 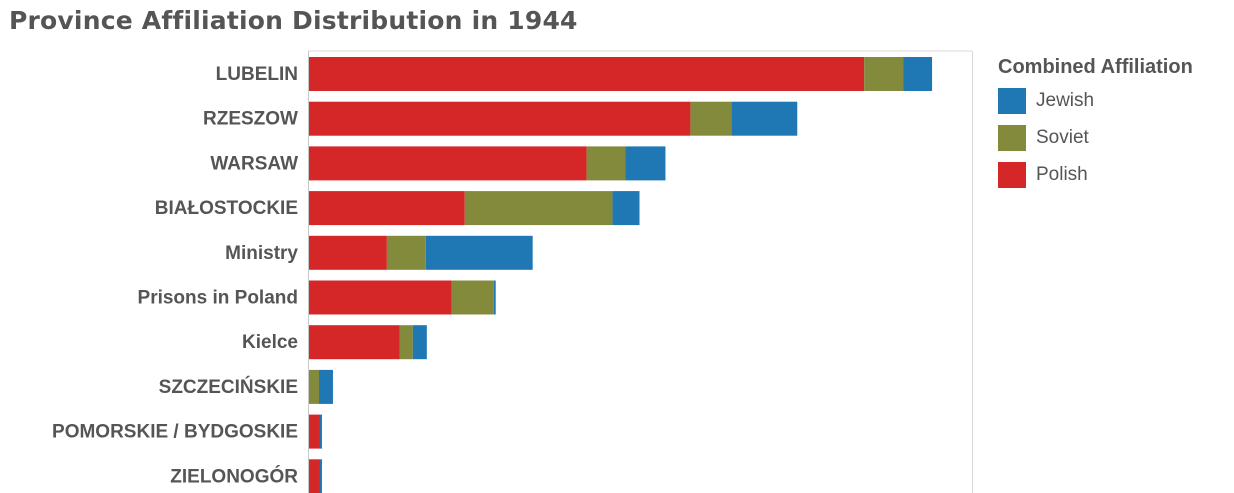 What do you see at coordinates (226, 208) in the screenshot?
I see `category-label: BIAŁOSTOCKIE` at bounding box center [226, 208].